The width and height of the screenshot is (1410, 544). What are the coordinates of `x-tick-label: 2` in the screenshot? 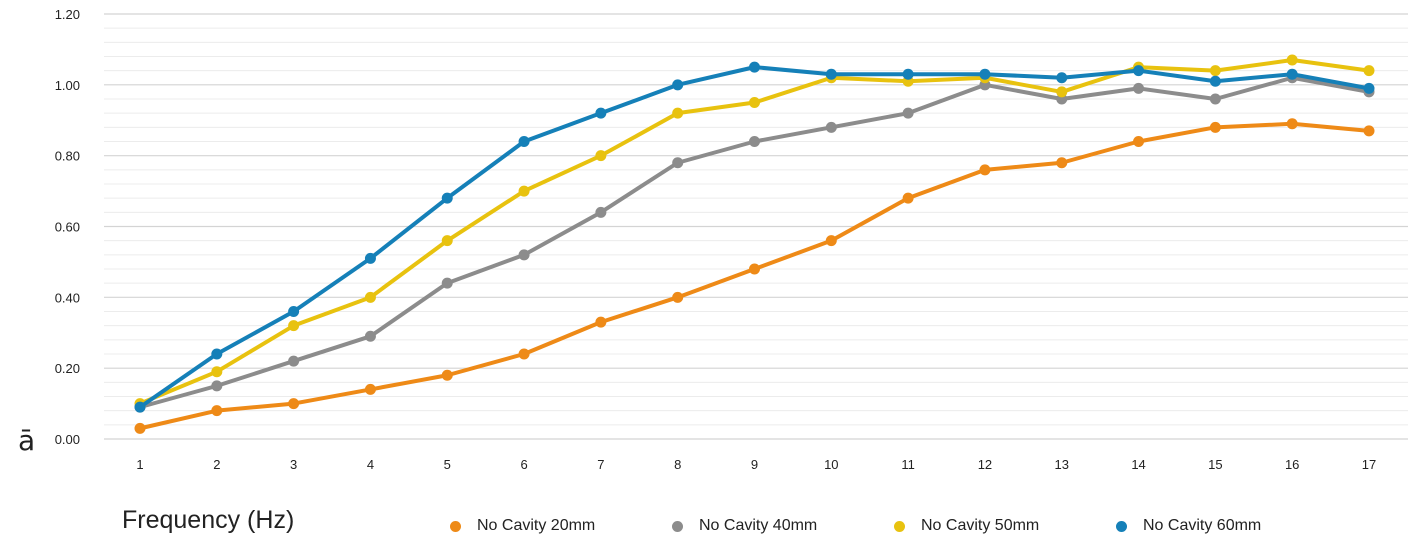 It's located at (216, 464).